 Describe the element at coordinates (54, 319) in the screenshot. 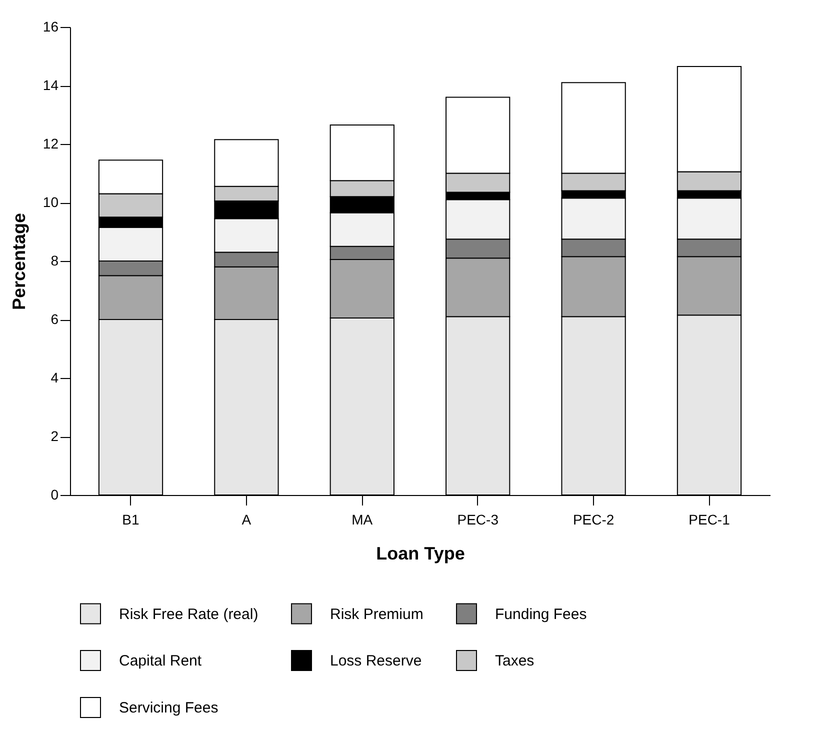

I see `y-tick-label: 6` at that location.